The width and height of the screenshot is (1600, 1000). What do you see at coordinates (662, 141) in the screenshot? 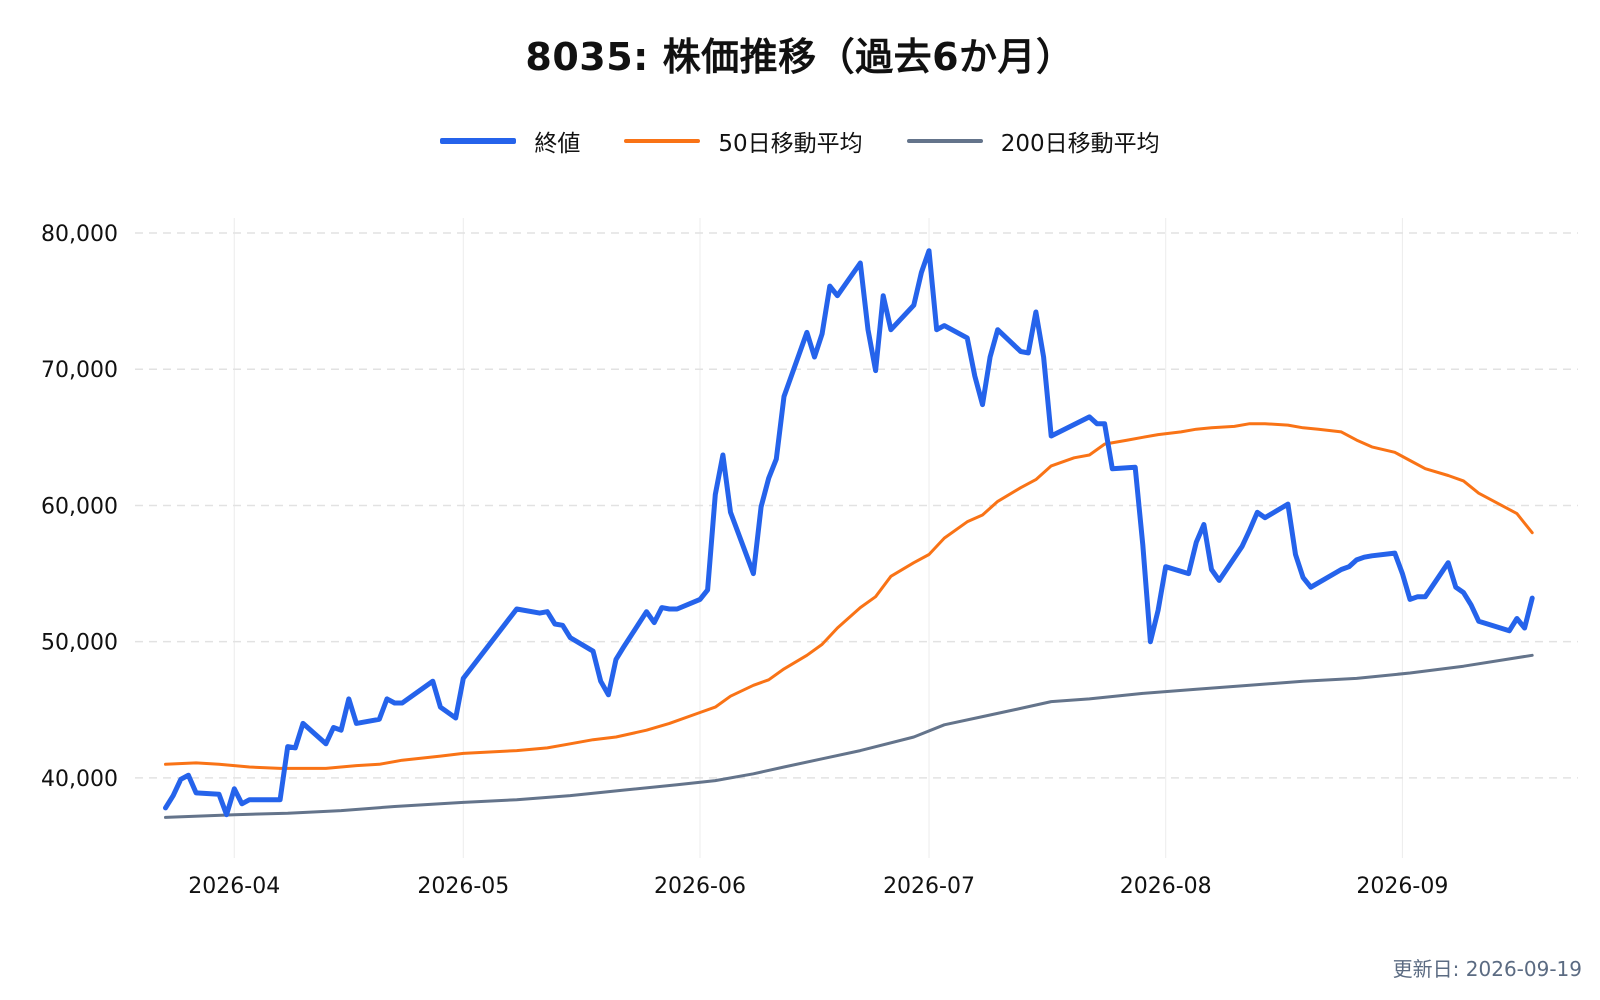
I see `legend-swatch-ma50` at bounding box center [662, 141].